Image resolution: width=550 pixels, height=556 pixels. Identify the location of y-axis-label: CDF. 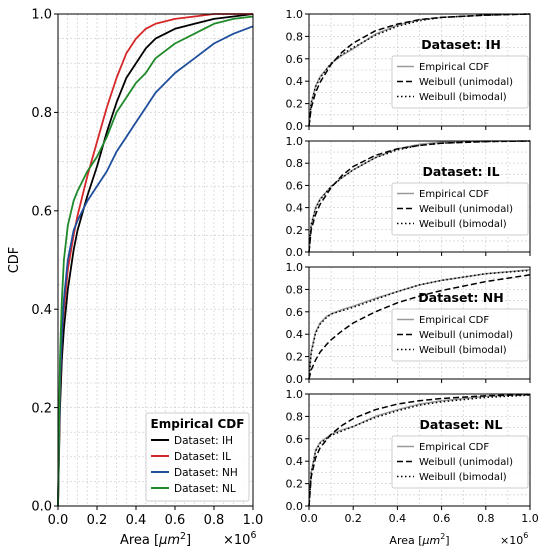
(14, 260).